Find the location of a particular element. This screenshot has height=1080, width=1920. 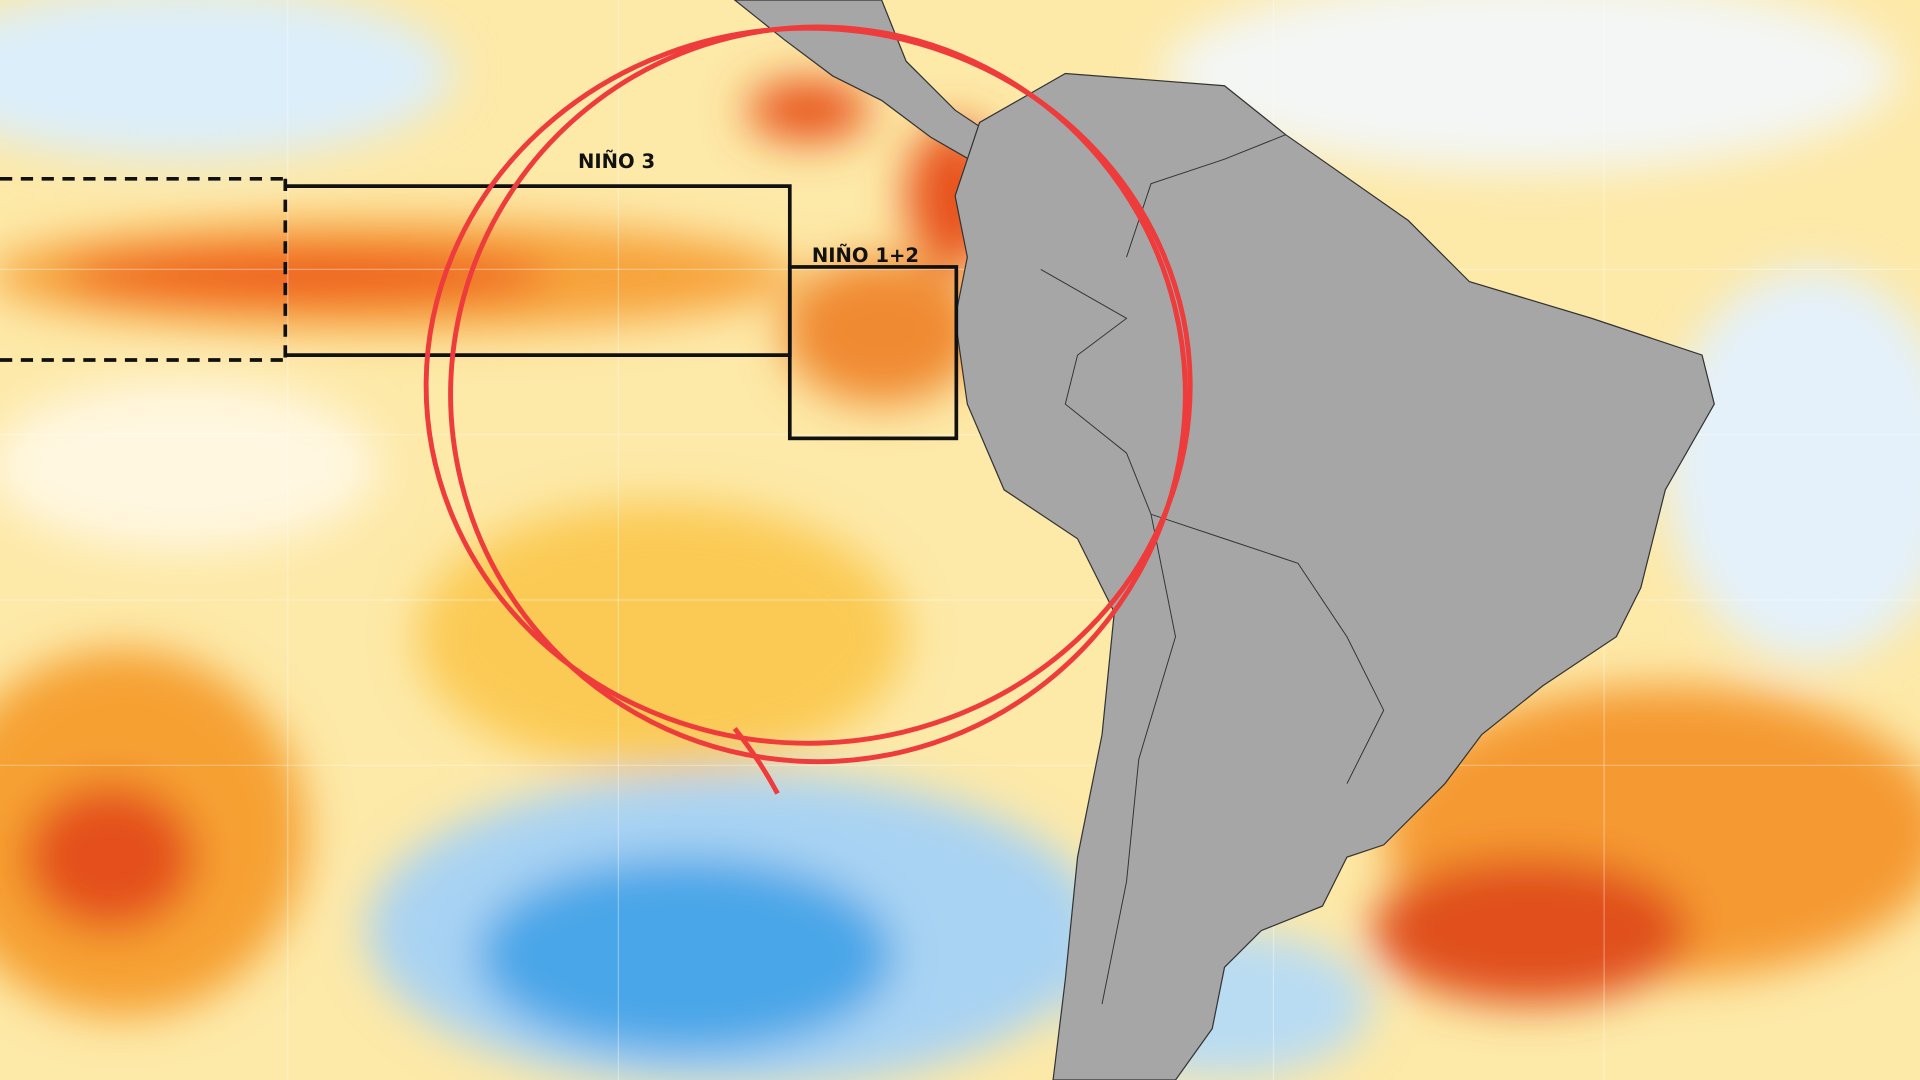

borders is located at coordinates (1212, 569).